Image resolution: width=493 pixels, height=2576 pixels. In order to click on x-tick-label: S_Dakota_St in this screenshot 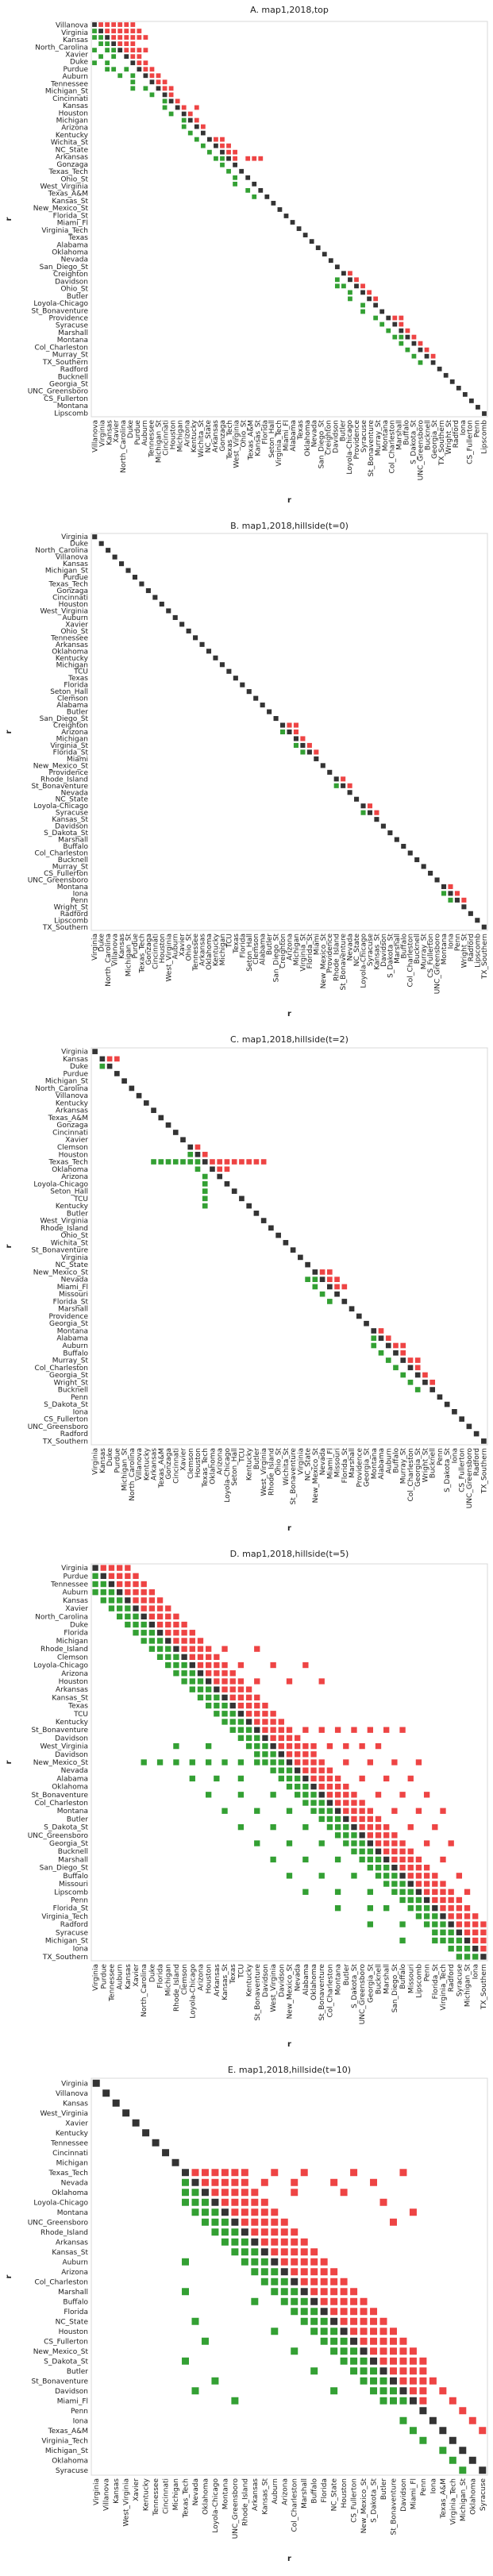, I will do `click(414, 442)`.